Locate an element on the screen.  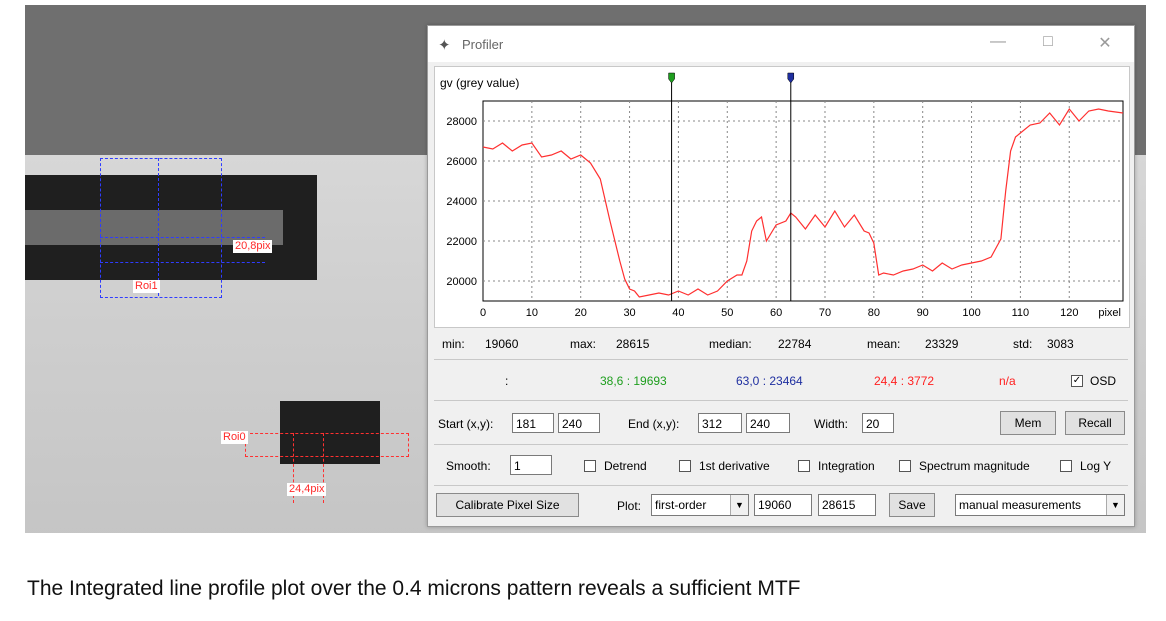
calibrate-pixel-size-button: Calibrate Pixel Size is located at coordinates (507, 505).